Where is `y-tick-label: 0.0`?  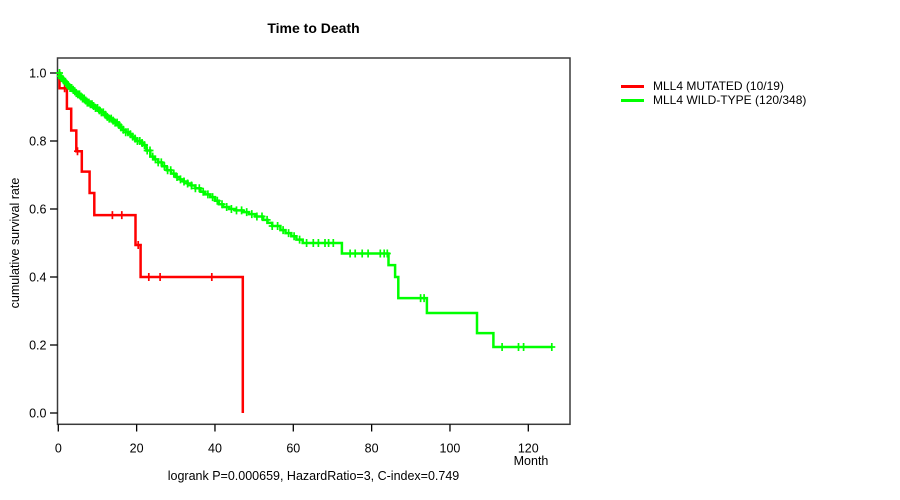 y-tick-label: 0.0 is located at coordinates (37, 413).